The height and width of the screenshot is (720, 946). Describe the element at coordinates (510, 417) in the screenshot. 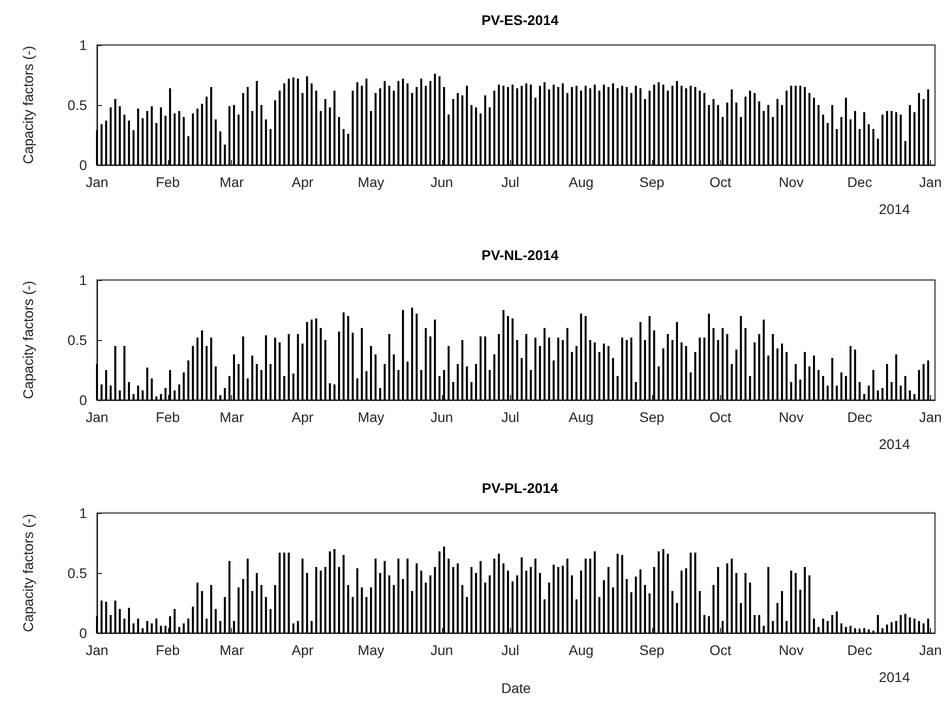

I see `x-tick-label: Jul` at that location.